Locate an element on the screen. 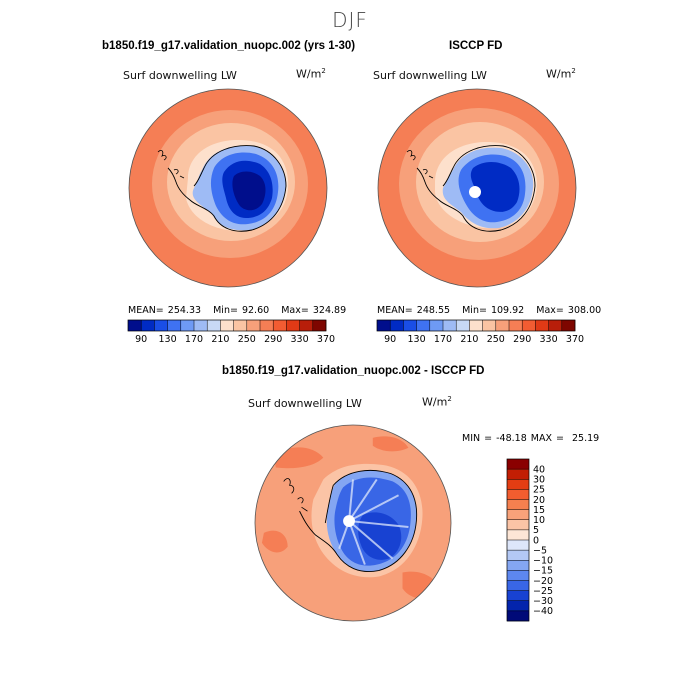 This screenshot has height=700, width=700. diff-colorbar-label: −40 is located at coordinates (543, 611).